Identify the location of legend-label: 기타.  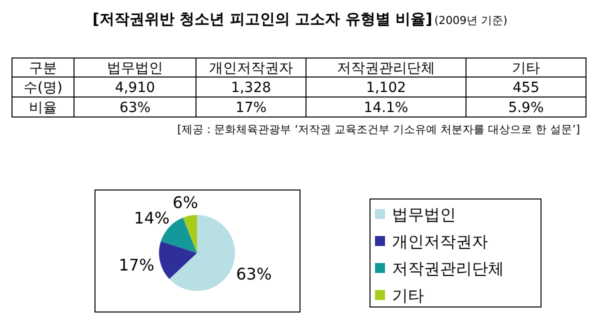
(408, 295).